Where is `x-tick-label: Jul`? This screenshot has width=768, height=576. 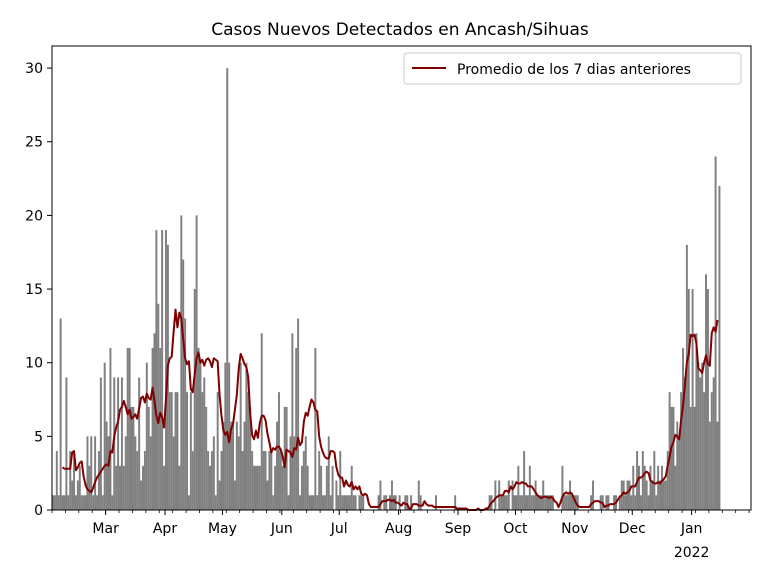 x-tick-label: Jul is located at coordinates (339, 529).